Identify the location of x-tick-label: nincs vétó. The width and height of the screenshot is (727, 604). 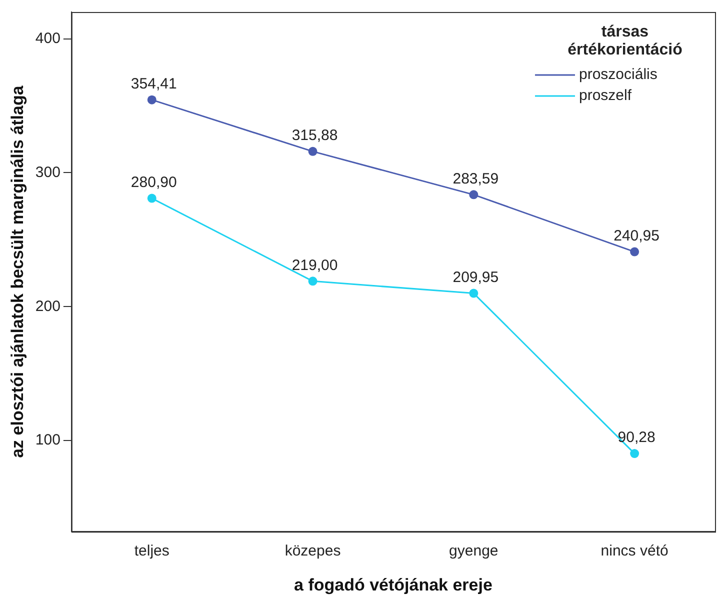
(634, 551).